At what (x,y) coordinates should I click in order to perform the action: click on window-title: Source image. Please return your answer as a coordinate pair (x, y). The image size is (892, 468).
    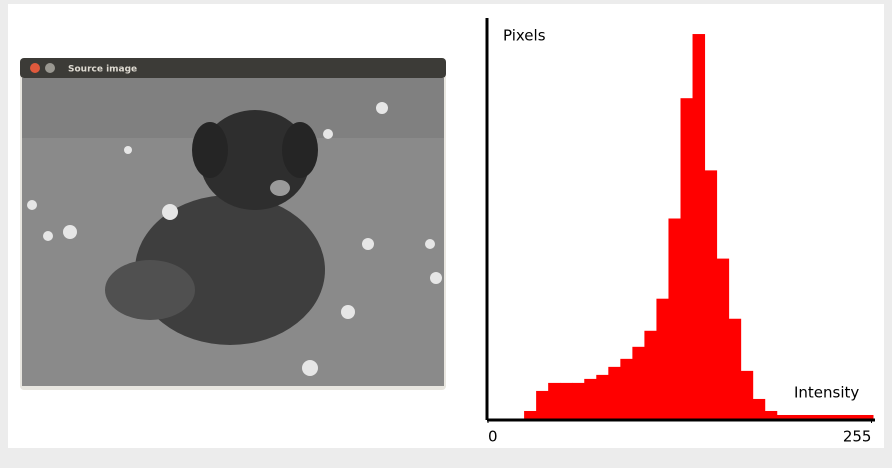
    Looking at the image, I should click on (102, 70).